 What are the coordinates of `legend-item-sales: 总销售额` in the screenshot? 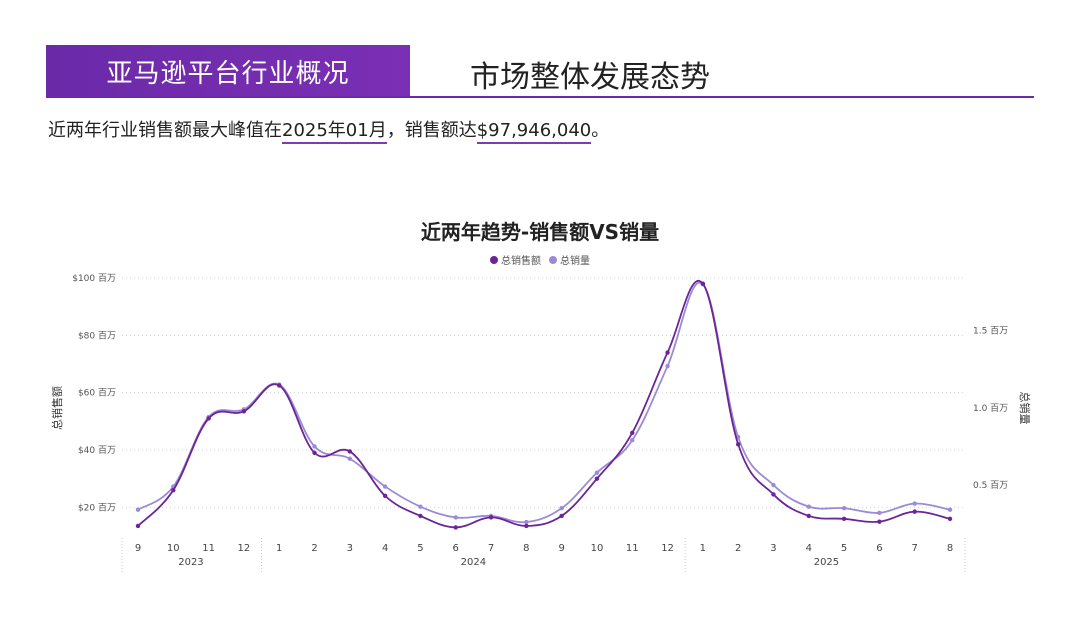 It's located at (515, 259).